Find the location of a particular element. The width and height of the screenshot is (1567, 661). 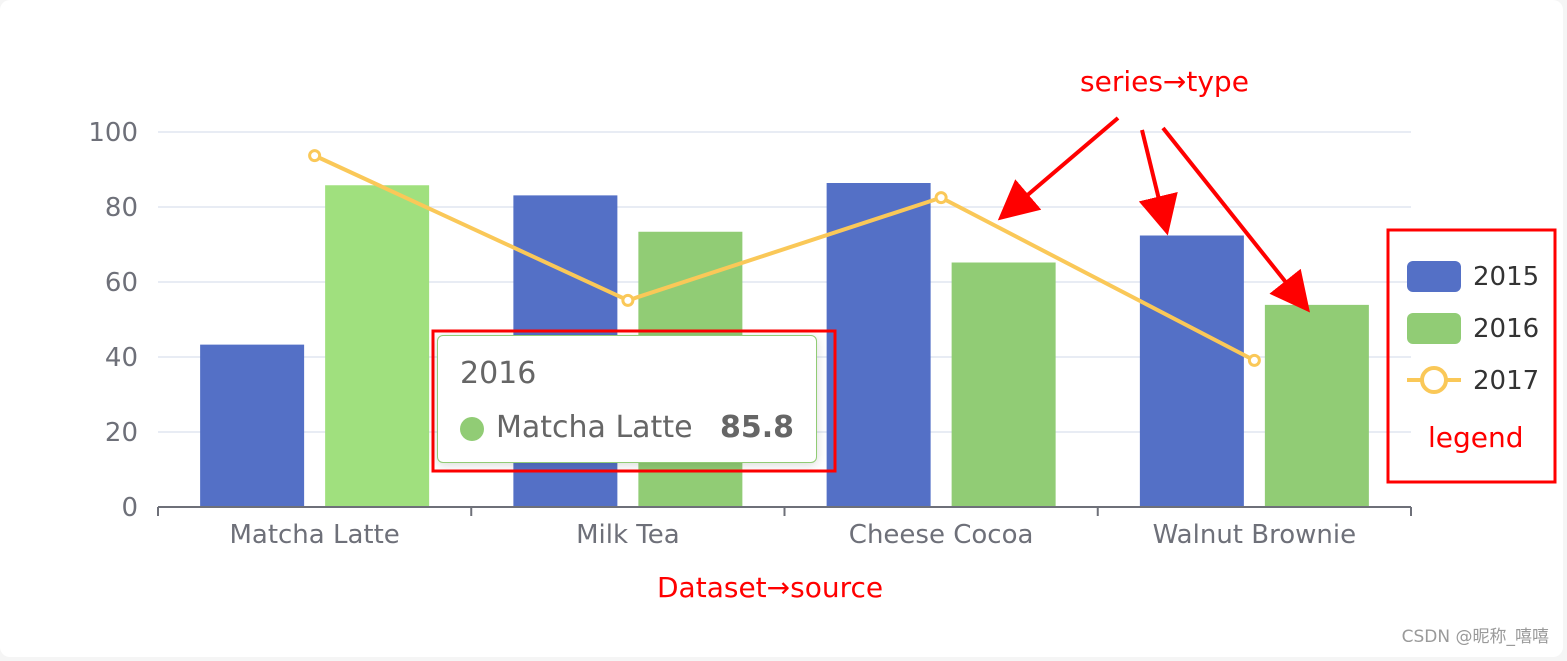

tooltip-series-name: Matcha Latte is located at coordinates (594, 427).